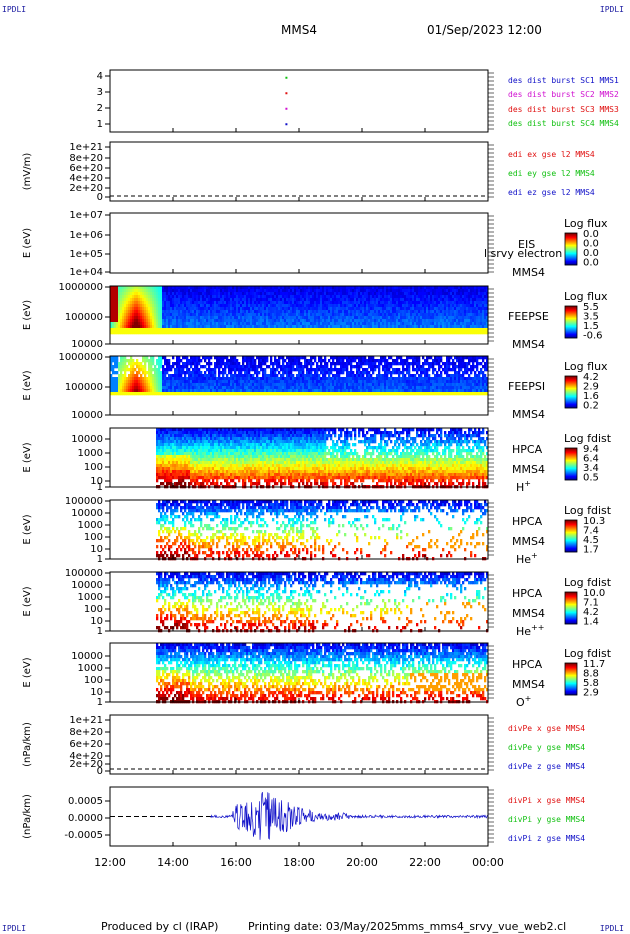 Image resolution: width=630 pixels, height=934 pixels. What do you see at coordinates (571, 244) in the screenshot?
I see `eis-colorbar-slice` at bounding box center [571, 244].